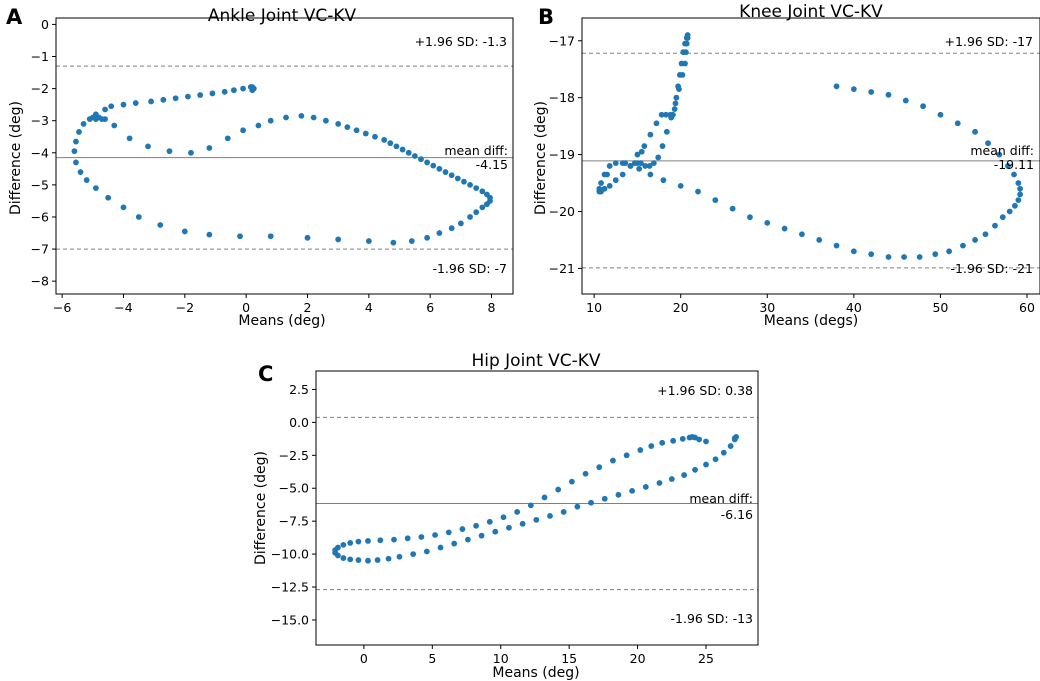 This screenshot has width=1040, height=681. Describe the element at coordinates (299, 389) in the screenshot. I see `hip-ytick-label: 2.5` at that location.